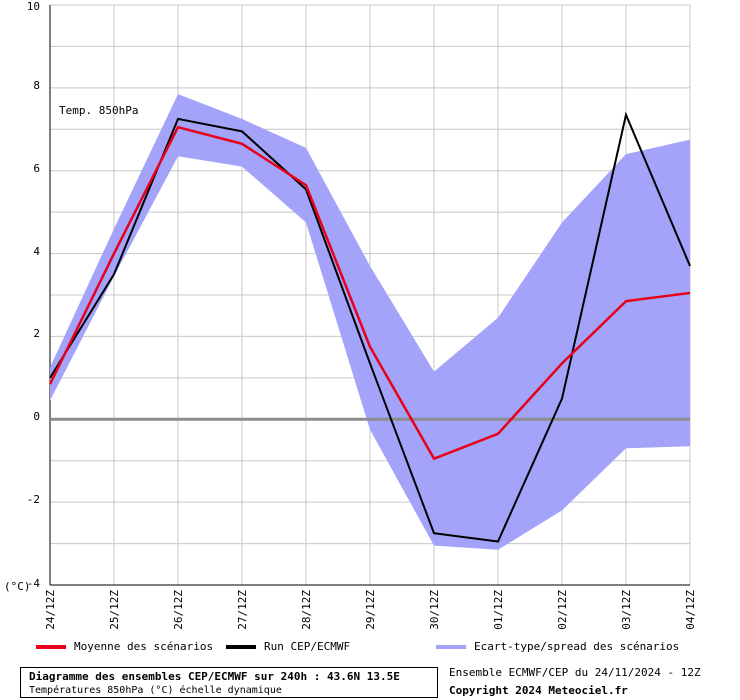  What do you see at coordinates (538, 690) in the screenshot?
I see `copyright: Copyright 2024 Meteociel.fr` at bounding box center [538, 690].